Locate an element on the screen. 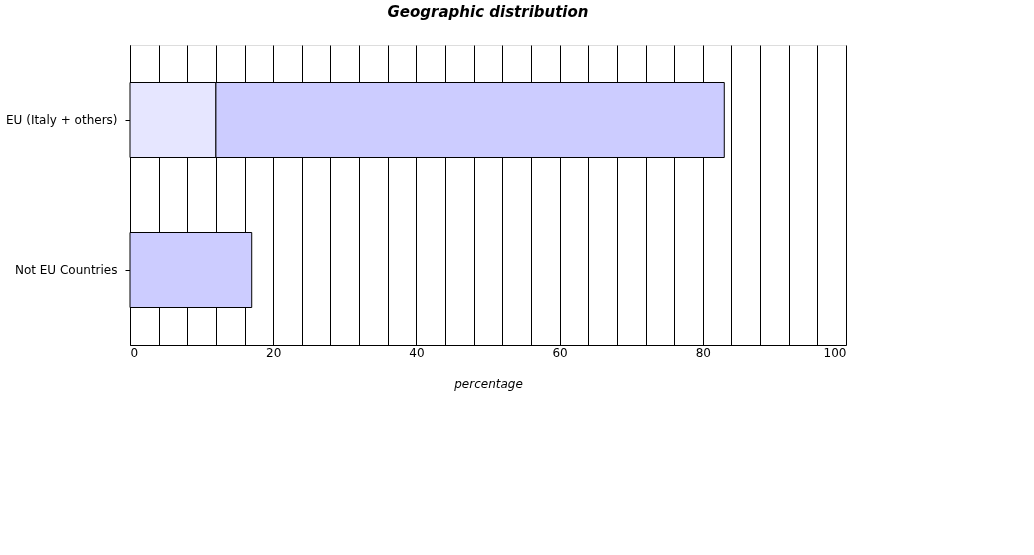  x-axis-title: percentage is located at coordinates (488, 383).